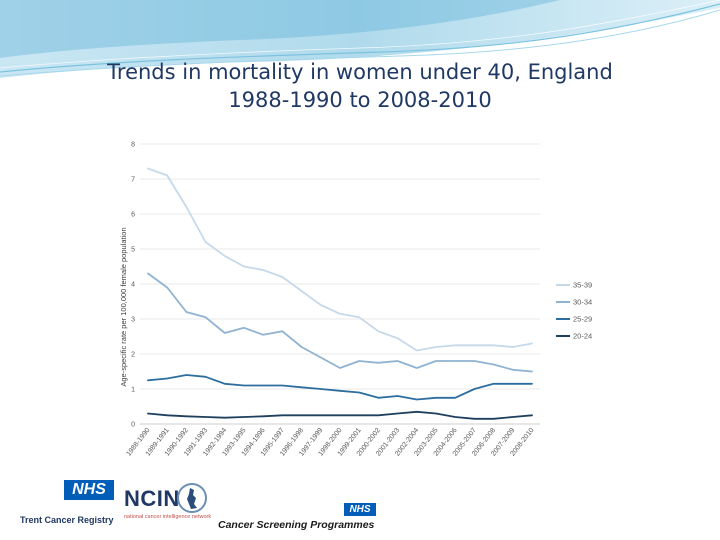  What do you see at coordinates (360, 39) in the screenshot?
I see `decorative-banner` at bounding box center [360, 39].